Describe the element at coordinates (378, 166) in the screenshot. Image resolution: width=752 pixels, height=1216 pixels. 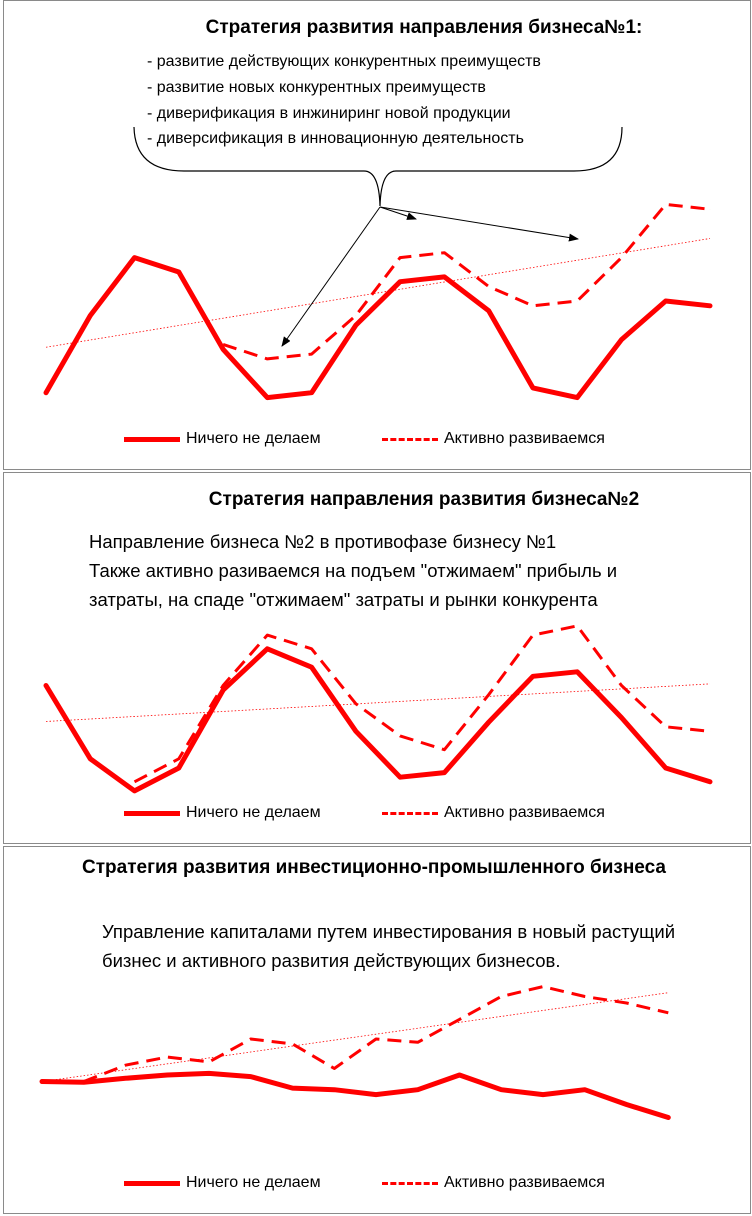
I see `annotation-brace` at that location.